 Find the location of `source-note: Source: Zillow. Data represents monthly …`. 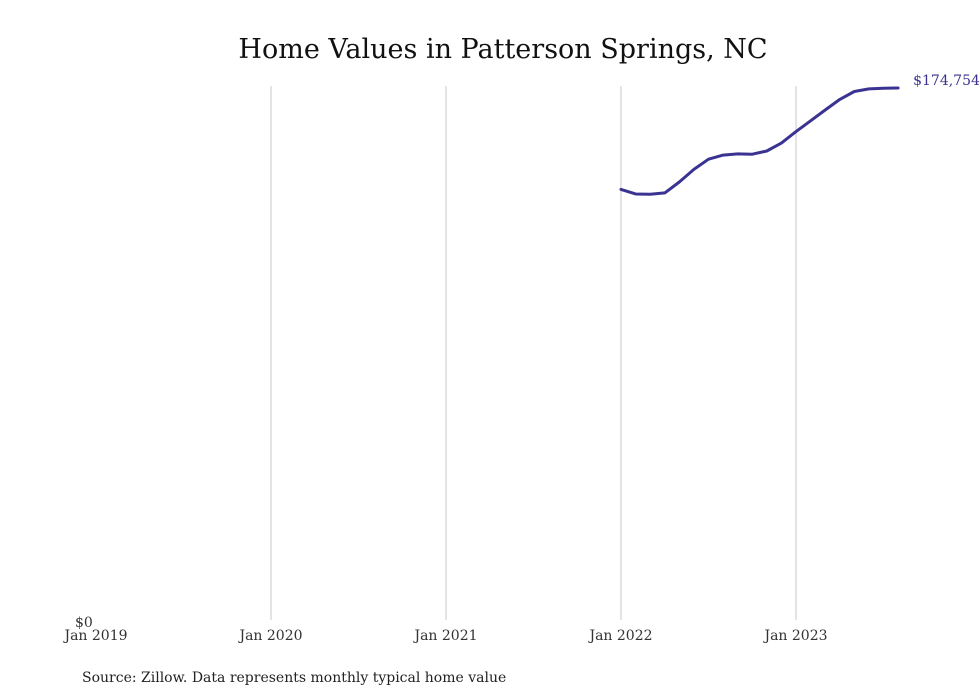

source-note: Source: Zillow. Data represents monthly … is located at coordinates (294, 678).